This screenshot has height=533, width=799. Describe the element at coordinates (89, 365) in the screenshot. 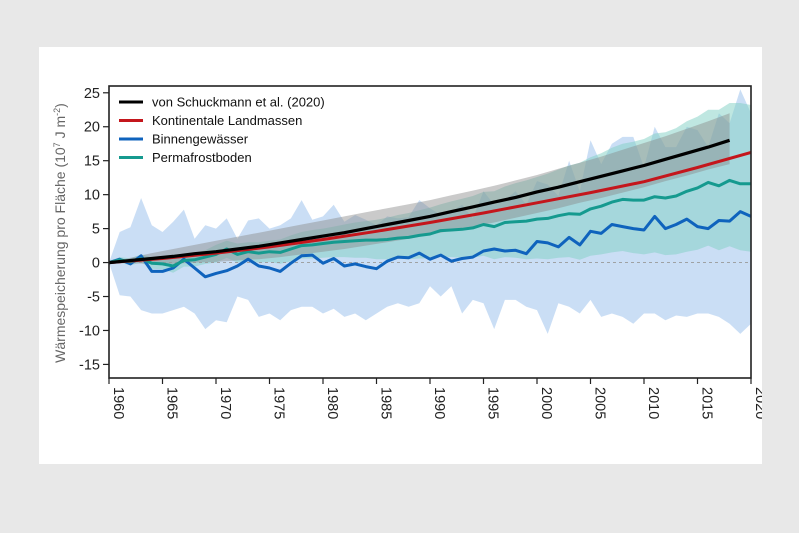

I see `y-tick-label: -15` at that location.